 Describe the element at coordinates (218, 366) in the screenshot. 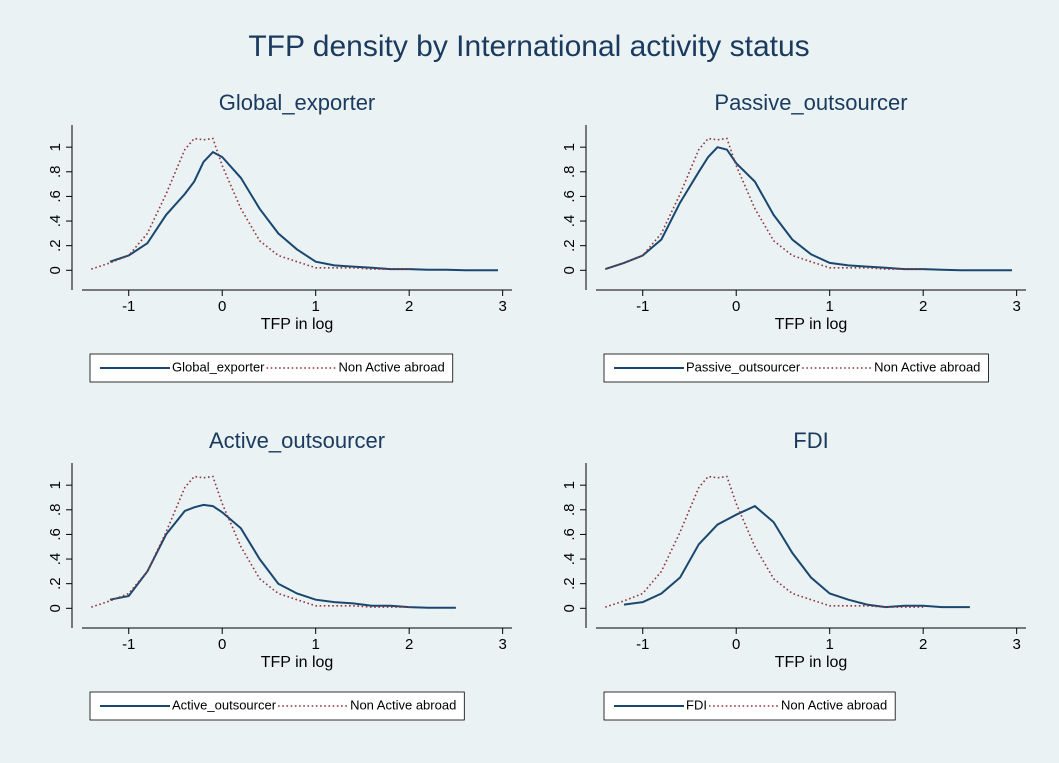

I see `legend-label: Global_exporter` at that location.